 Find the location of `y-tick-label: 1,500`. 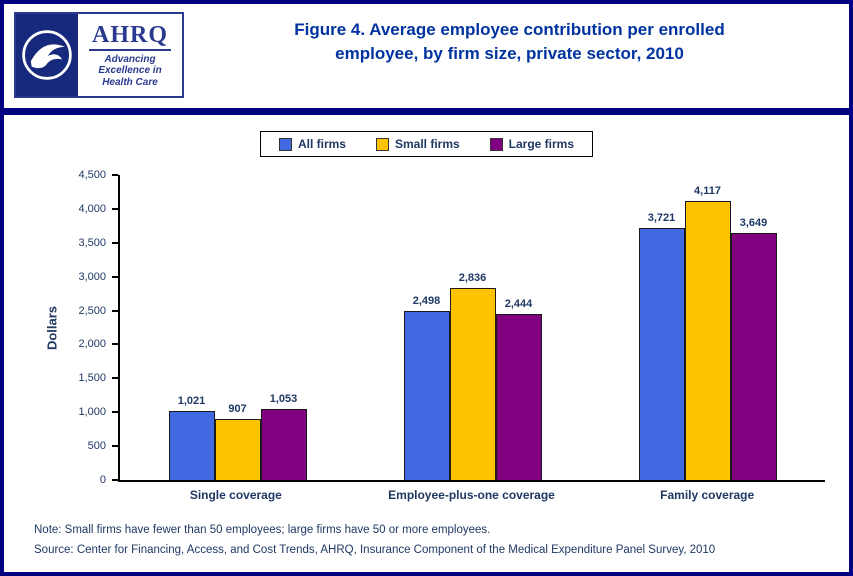

y-tick-label: 1,500 is located at coordinates (92, 378).